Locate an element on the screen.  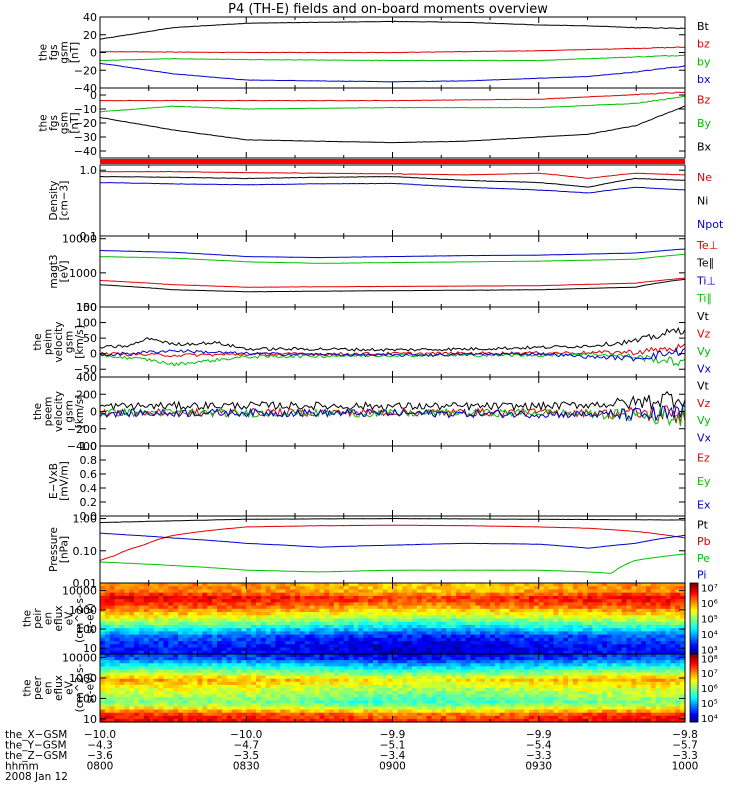
colorbar-segment is located at coordinates (694, 632).